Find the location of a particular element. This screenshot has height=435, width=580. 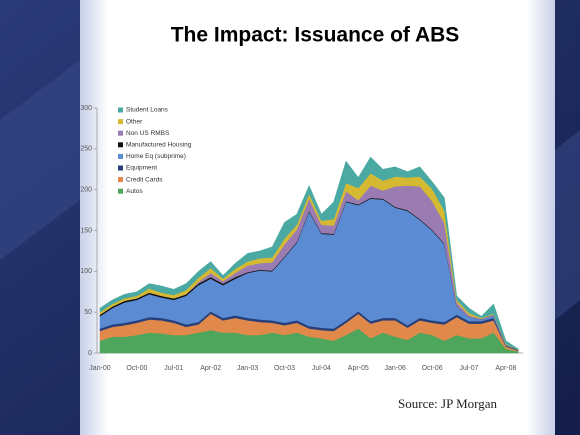

legend-label: Manufactured Housing is located at coordinates (159, 145).